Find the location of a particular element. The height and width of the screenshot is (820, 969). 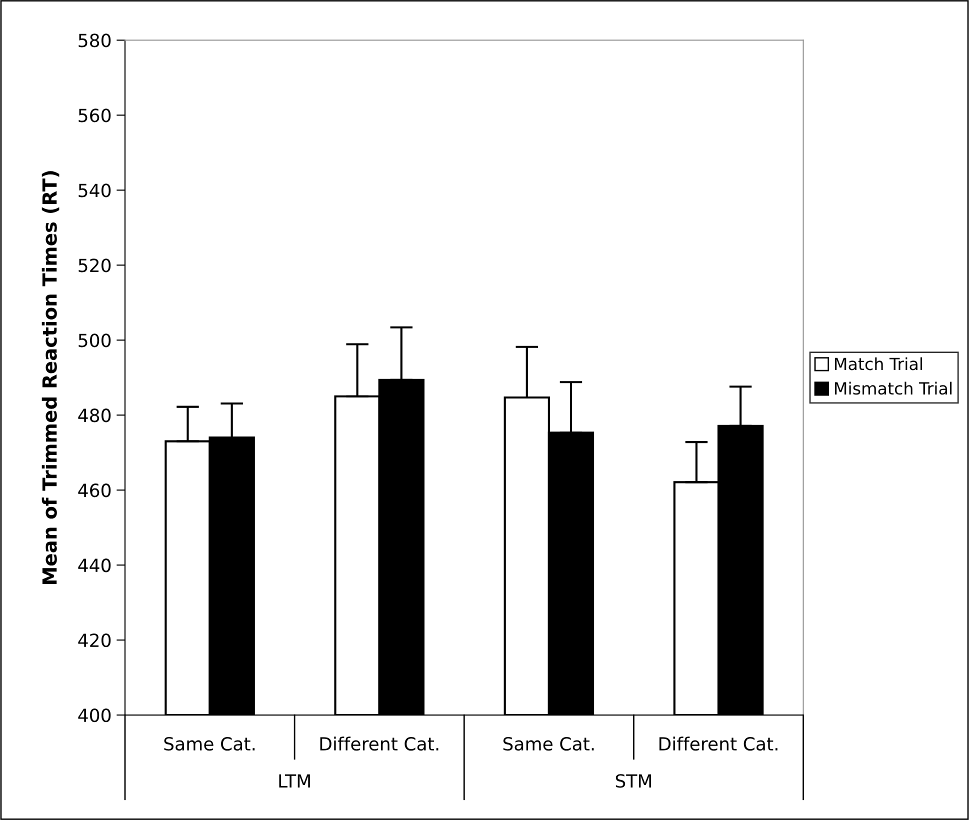

legend-label: Mismatch Trial is located at coordinates (893, 388).